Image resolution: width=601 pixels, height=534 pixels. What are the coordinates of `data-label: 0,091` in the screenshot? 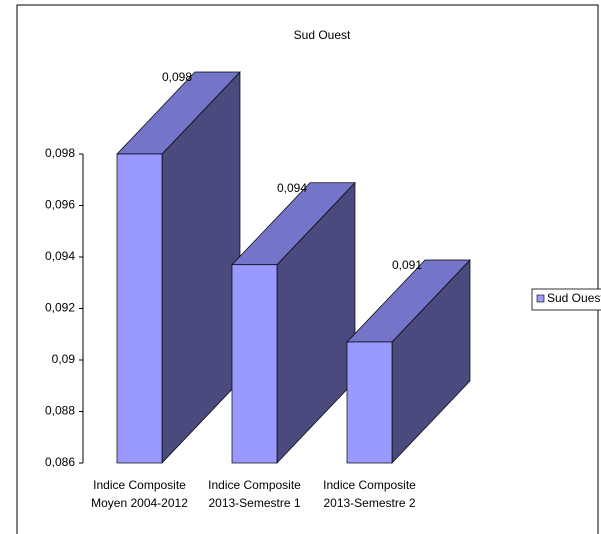 It's located at (407, 265).